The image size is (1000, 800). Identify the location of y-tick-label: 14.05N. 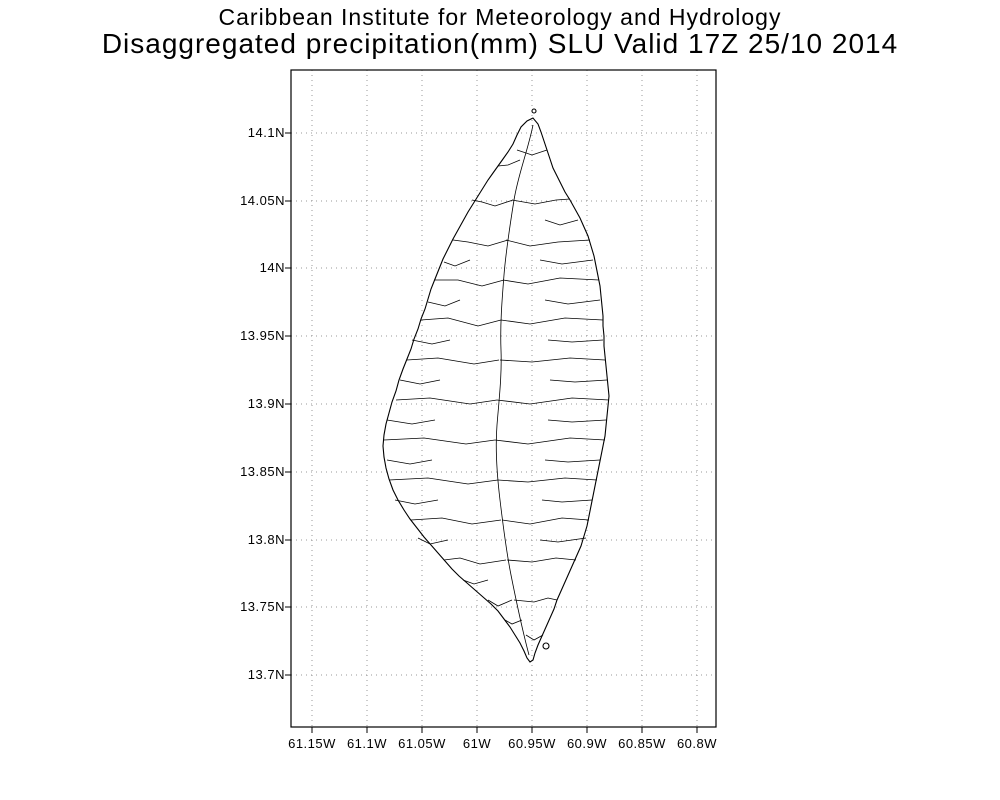
(262, 200).